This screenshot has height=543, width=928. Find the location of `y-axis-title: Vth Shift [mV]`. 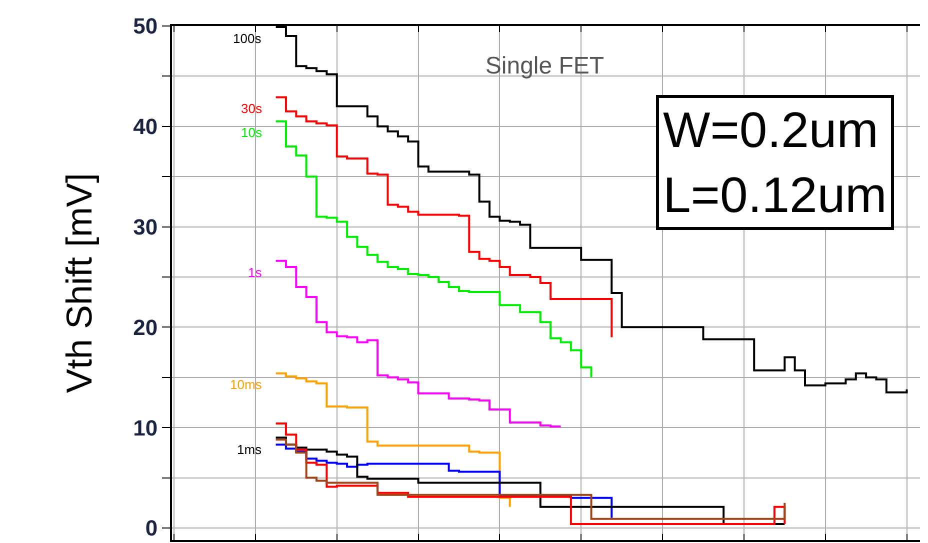

y-axis-title: Vth Shift [mV] is located at coordinates (79, 283).